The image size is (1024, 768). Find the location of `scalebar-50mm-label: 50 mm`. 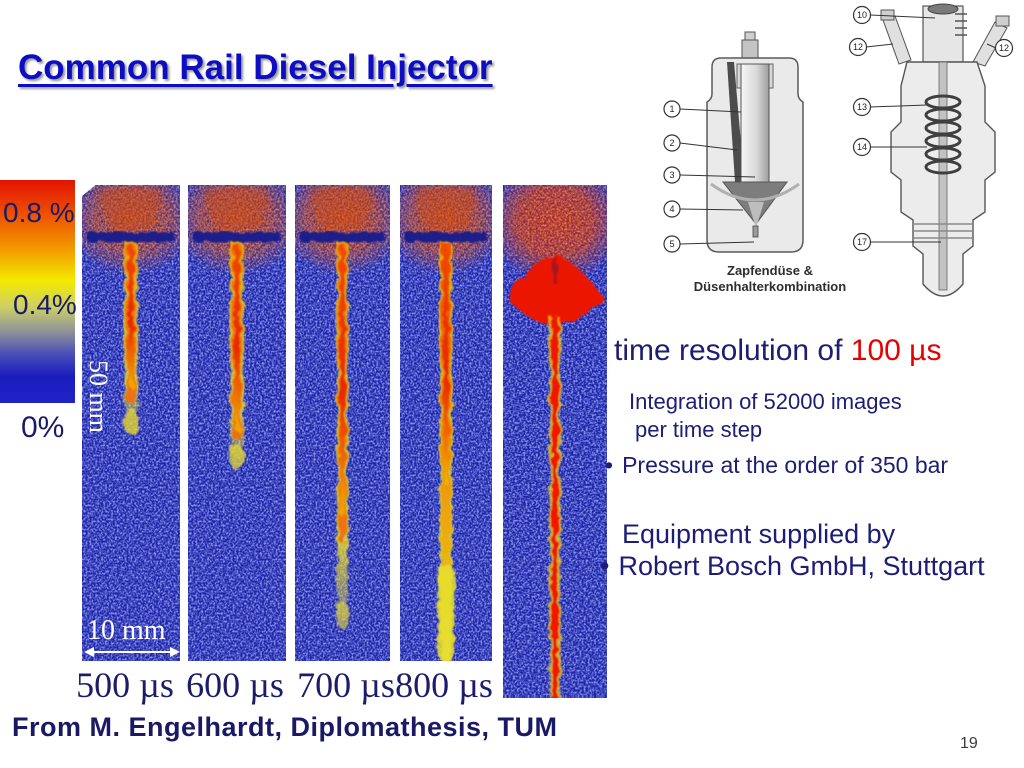

scalebar-50mm-label: 50 mm is located at coordinates (98, 396).